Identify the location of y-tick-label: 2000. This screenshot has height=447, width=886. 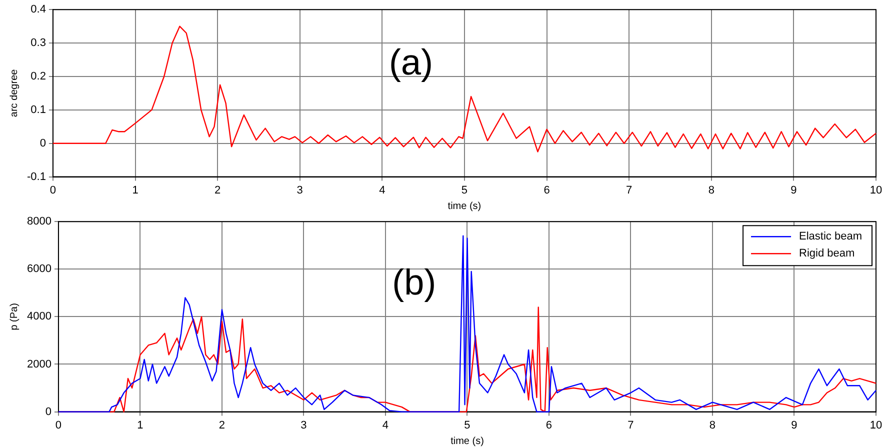
(39, 364).